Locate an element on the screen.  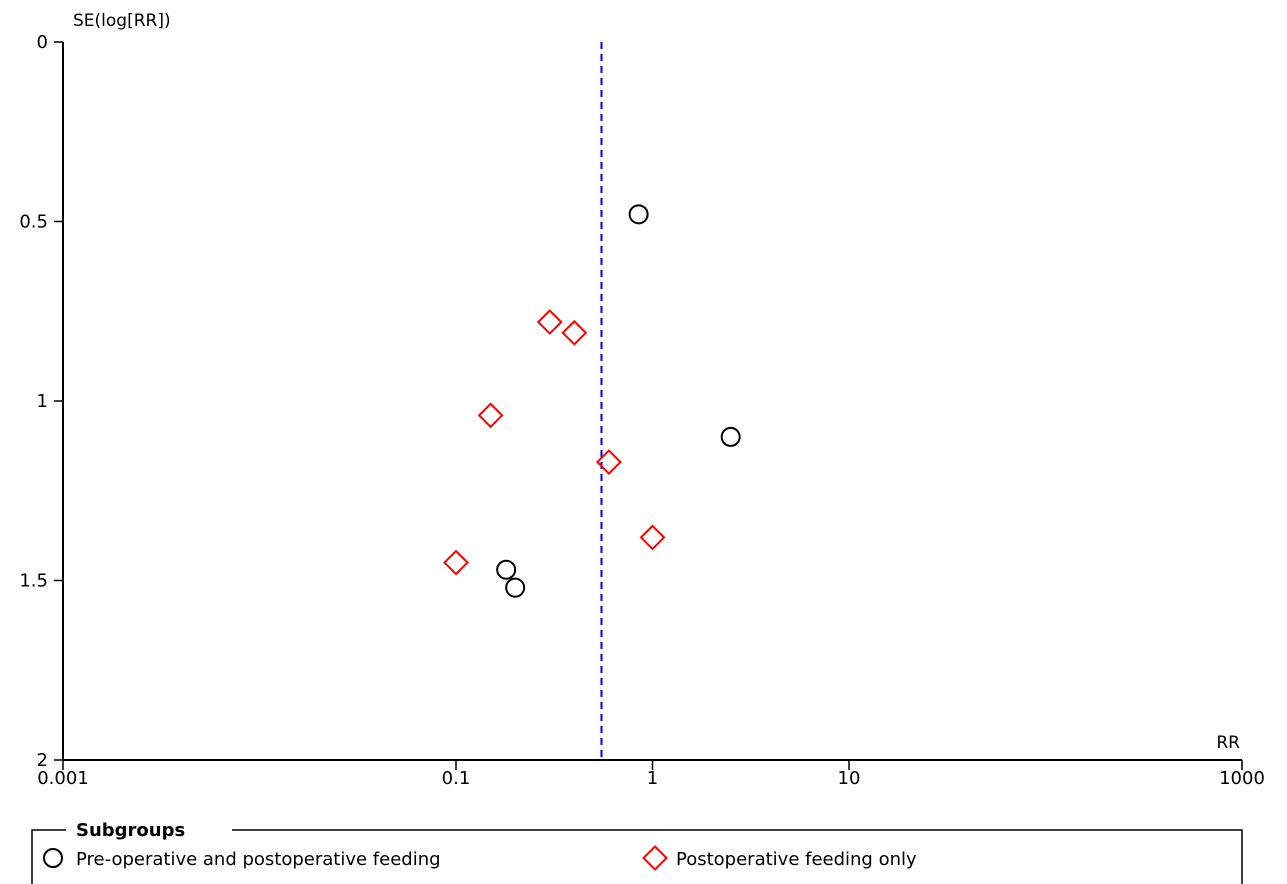
x-tick-label: 10 is located at coordinates (849, 778).